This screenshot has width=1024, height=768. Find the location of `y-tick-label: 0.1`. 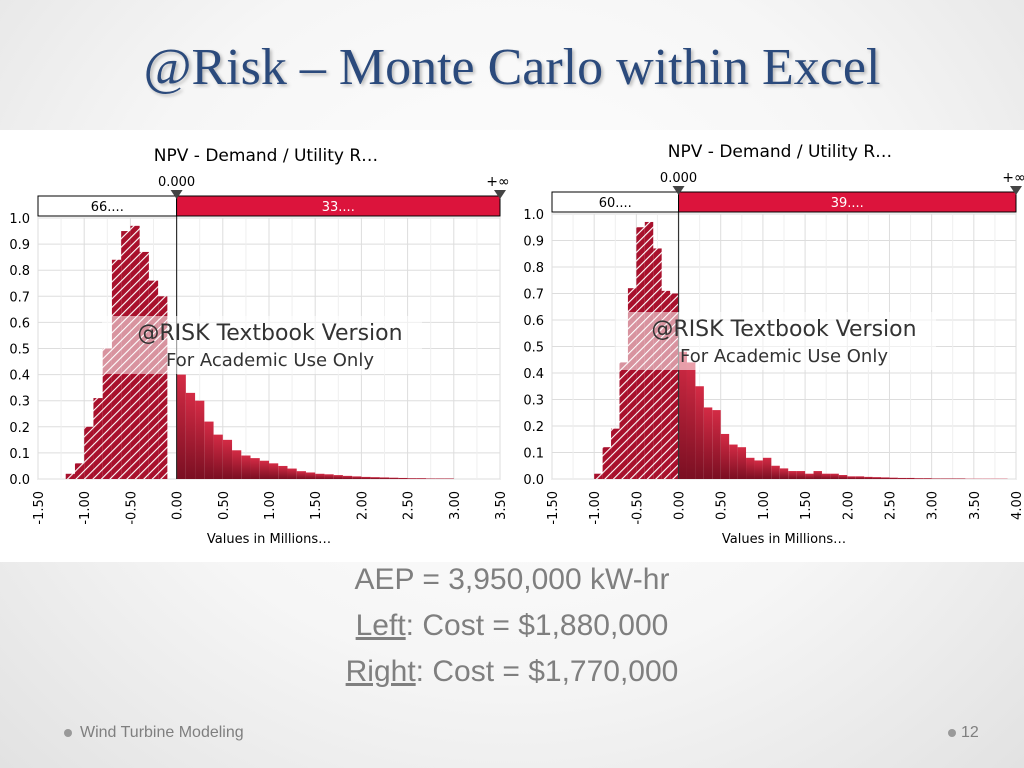

y-tick-label: 0.1 is located at coordinates (533, 454).